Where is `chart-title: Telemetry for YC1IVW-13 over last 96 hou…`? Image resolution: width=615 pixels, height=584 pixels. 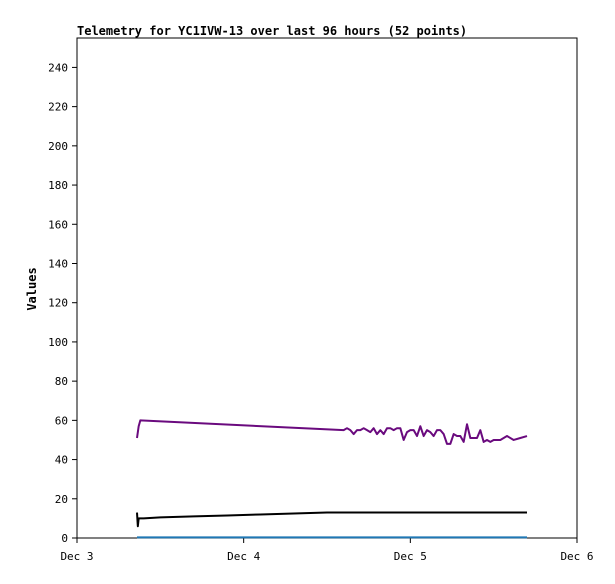 chart-title: Telemetry for YC1IVW-13 over last 96 hou… is located at coordinates (272, 31).